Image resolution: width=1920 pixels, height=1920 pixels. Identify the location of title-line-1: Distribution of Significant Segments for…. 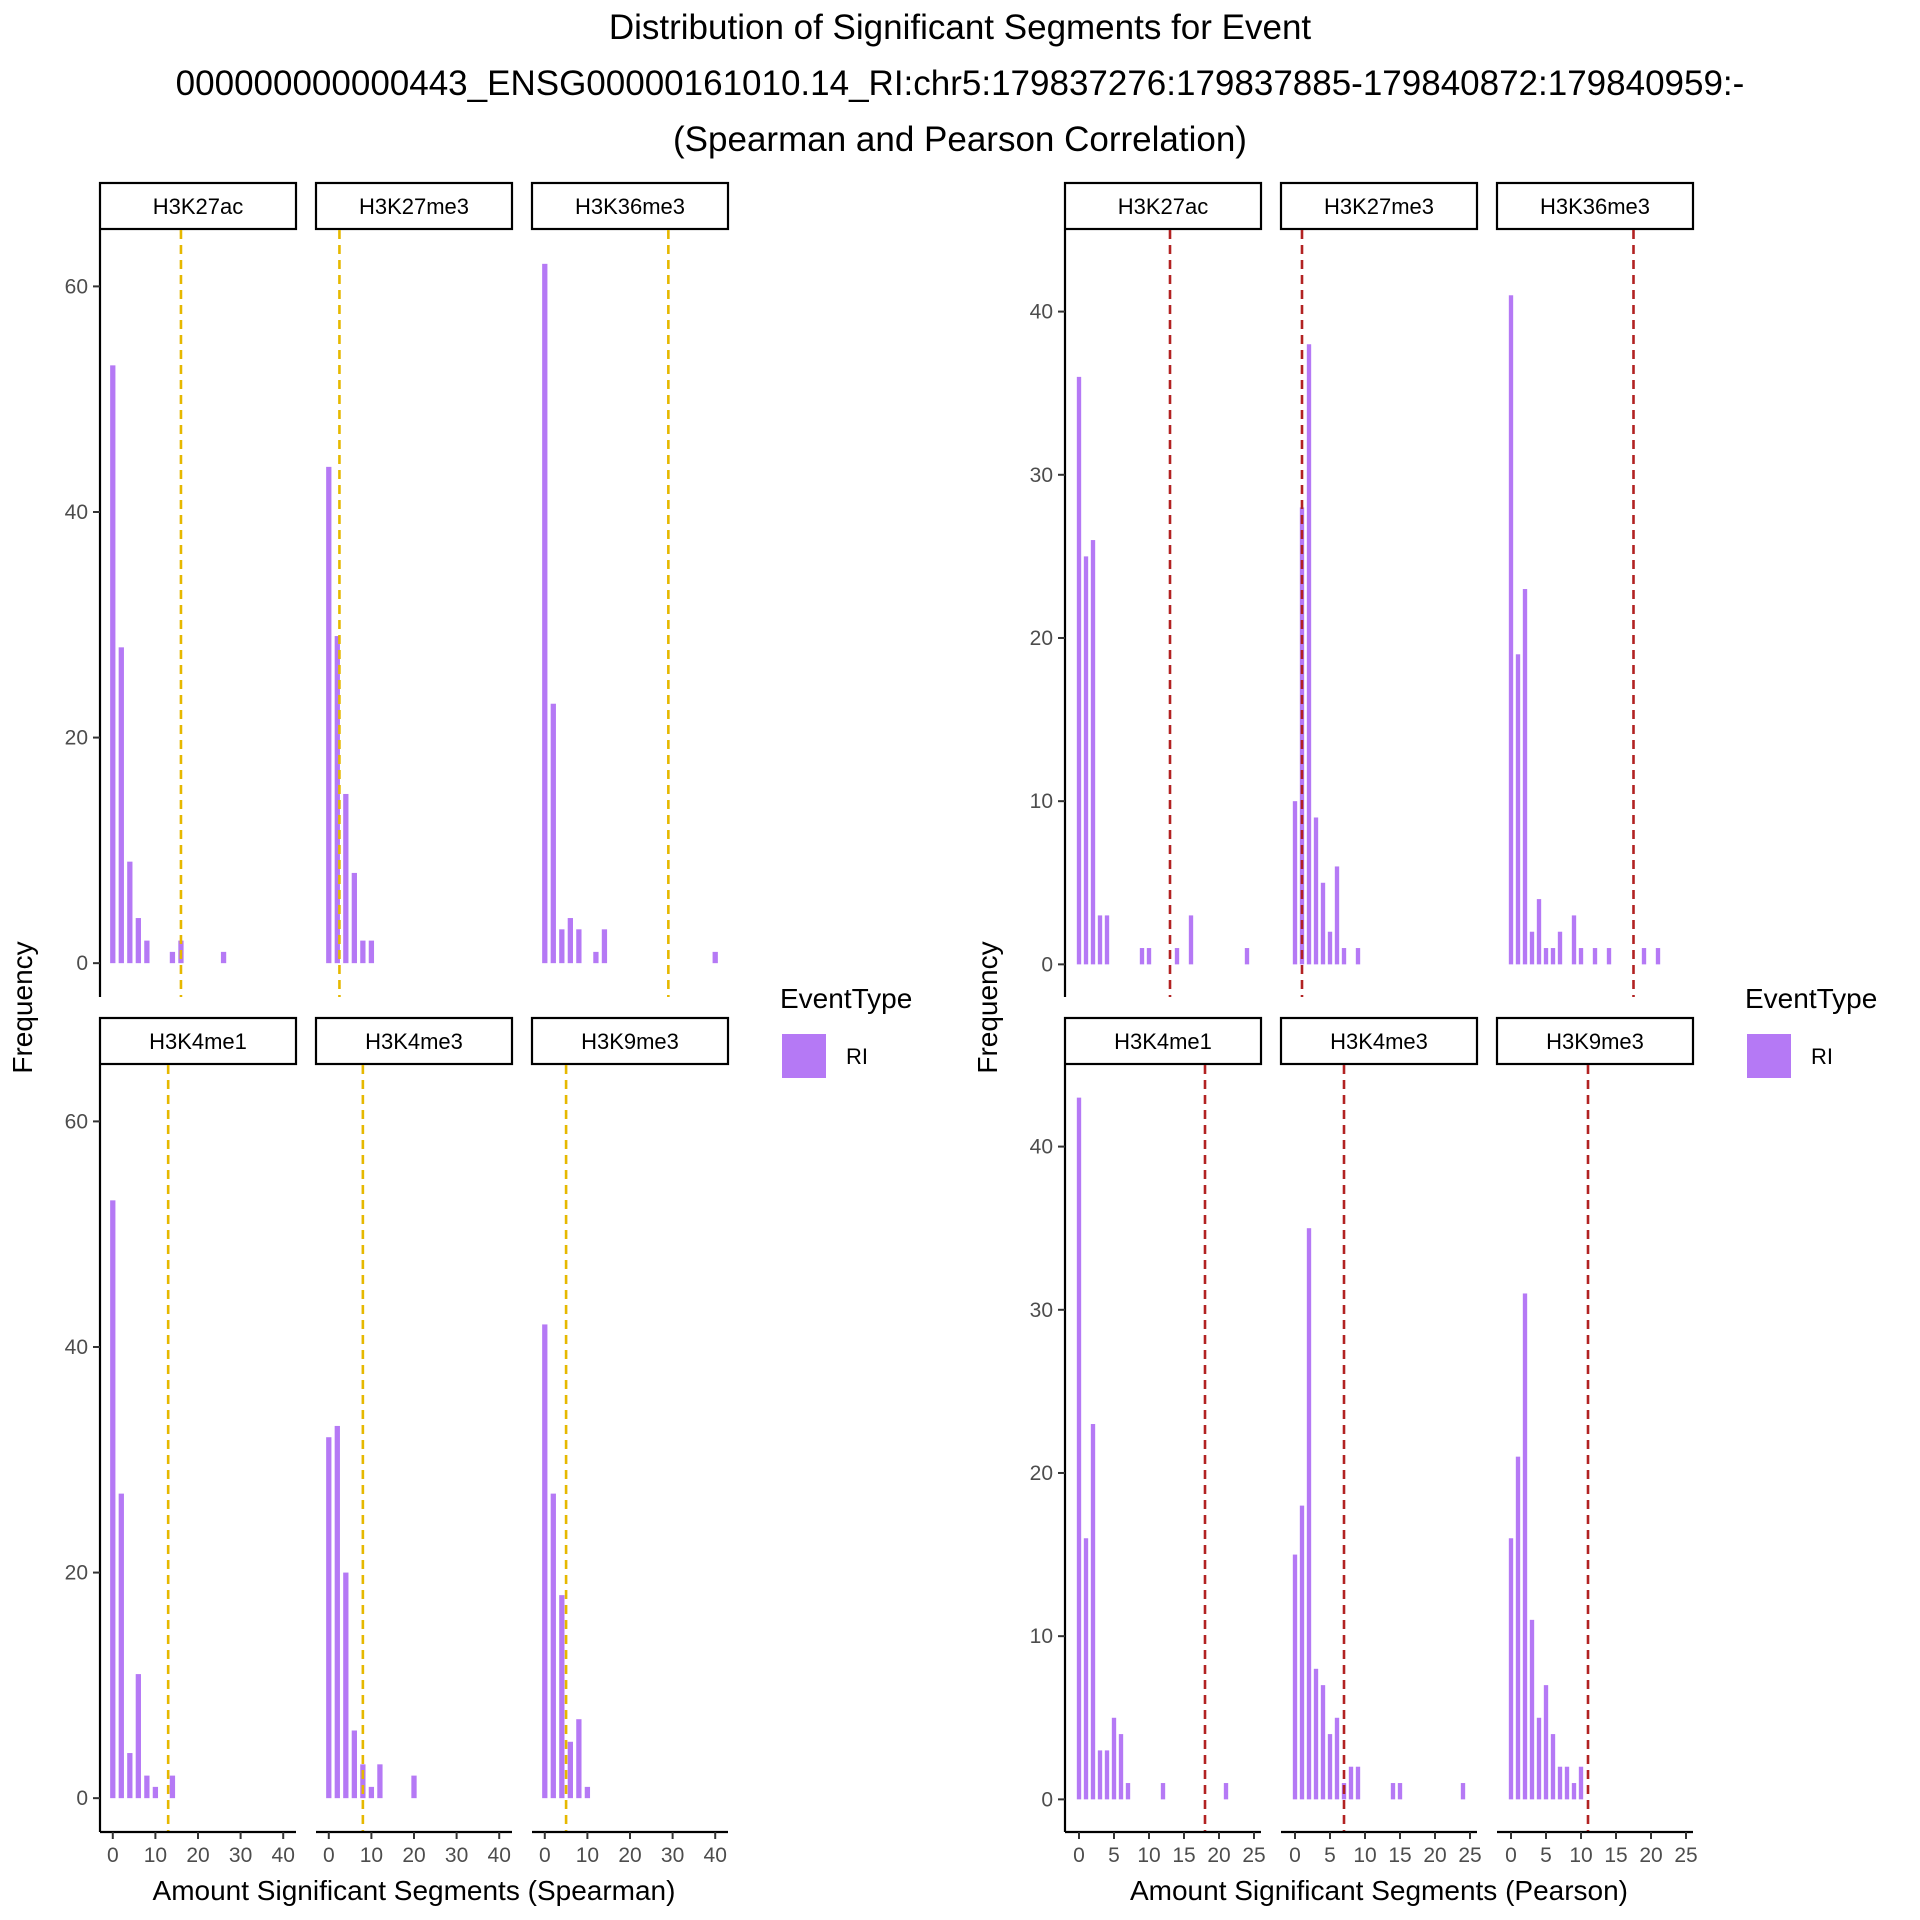
(960, 27).